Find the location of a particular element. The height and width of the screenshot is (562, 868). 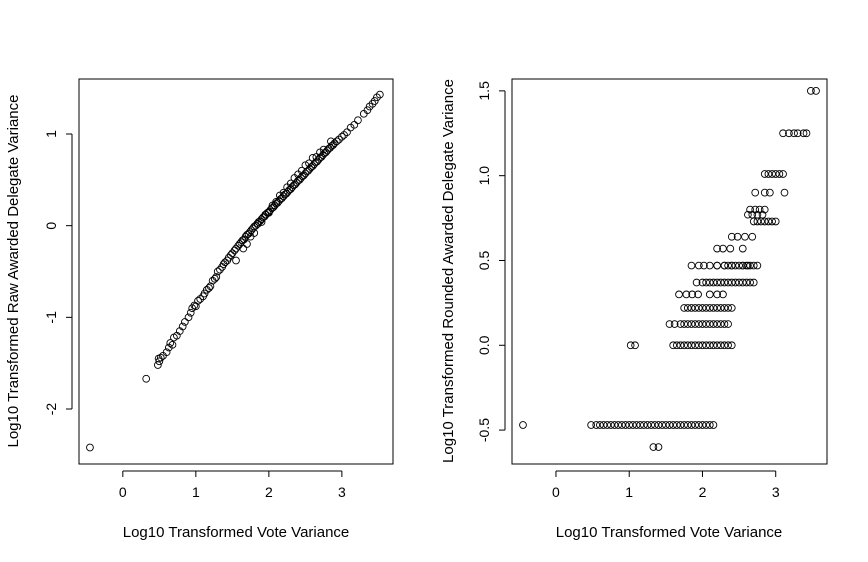

right-x-tick-label: 1 is located at coordinates (629, 492).